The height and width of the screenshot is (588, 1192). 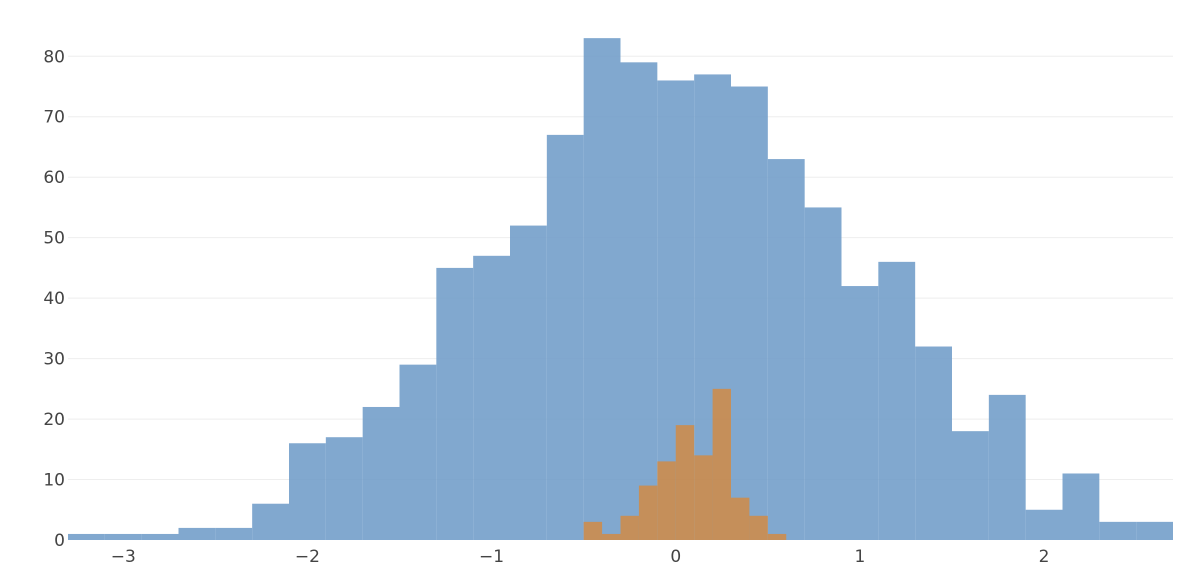 What do you see at coordinates (307, 557) in the screenshot?
I see `x-tick-label: −2` at bounding box center [307, 557].